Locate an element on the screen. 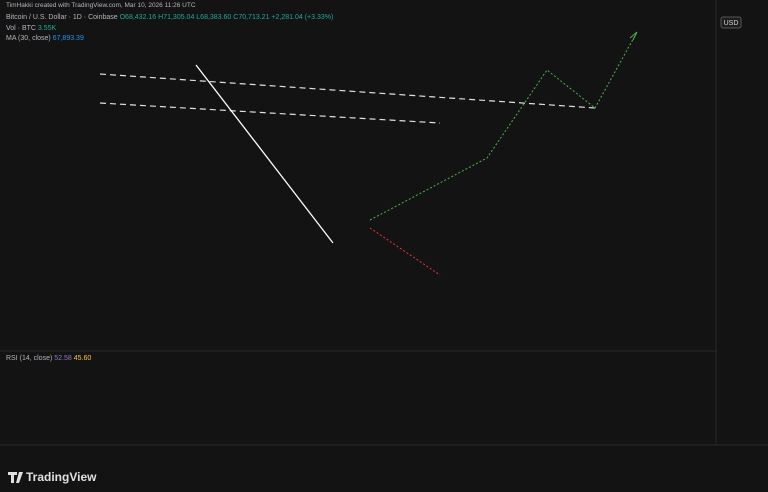 This screenshot has width=768, height=492. rsi: RSI (14, close) is located at coordinates (29, 358).